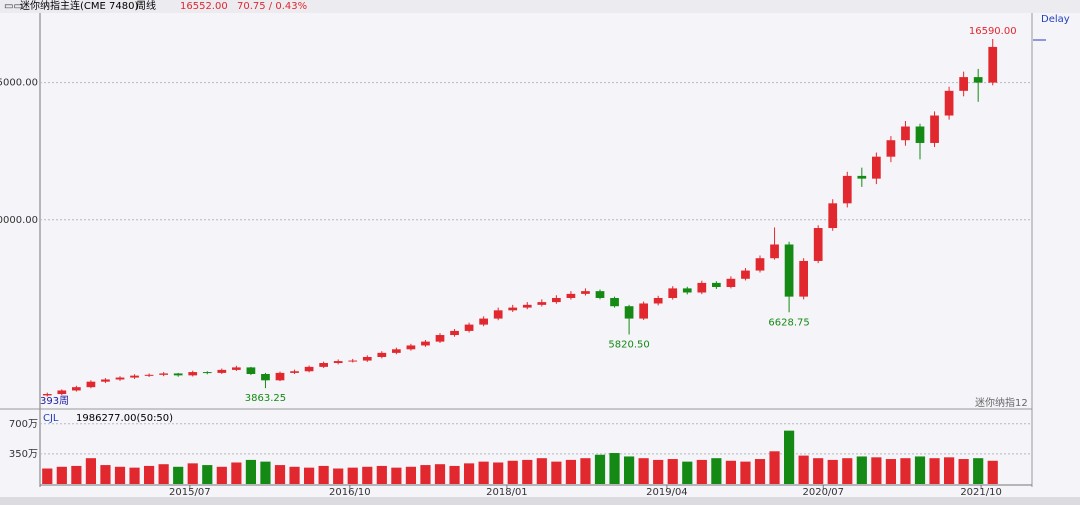  Describe the element at coordinates (350, 492) in the screenshot. I see `x-tick-label: 2016/10` at that location.